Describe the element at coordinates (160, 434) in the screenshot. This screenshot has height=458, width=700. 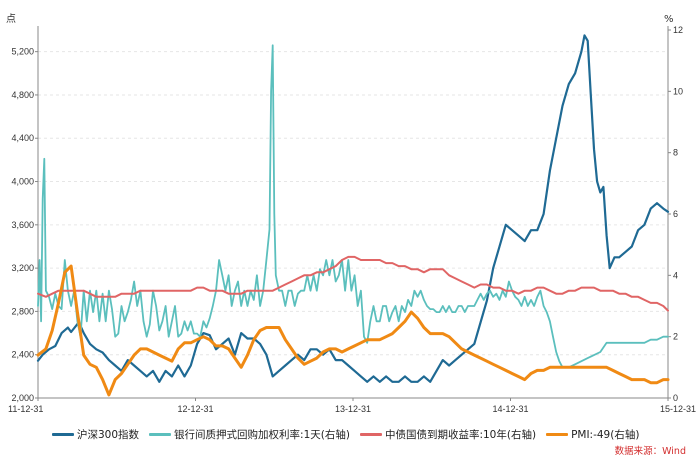
I see `legend-swatch-repo-rate` at that location.